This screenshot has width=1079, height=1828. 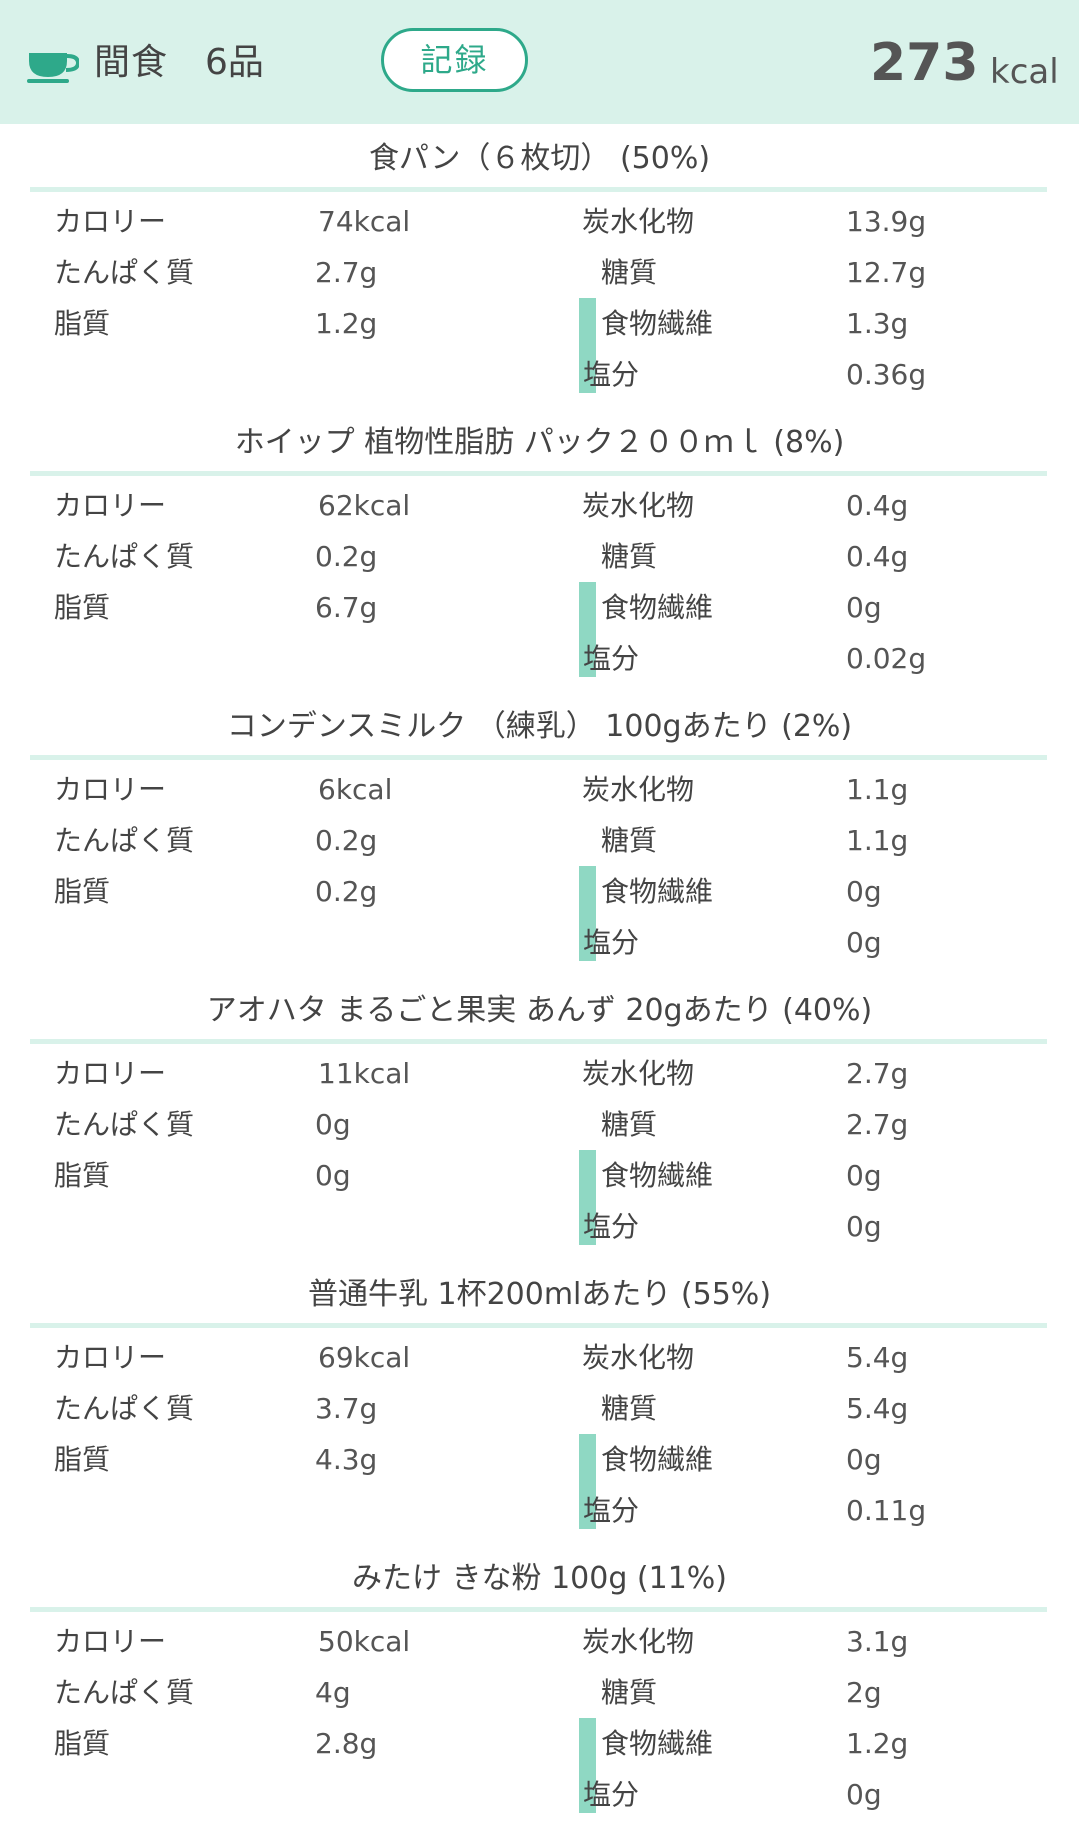 What do you see at coordinates (364, 1073) in the screenshot?
I see `calorie-value: 11kcal` at bounding box center [364, 1073].